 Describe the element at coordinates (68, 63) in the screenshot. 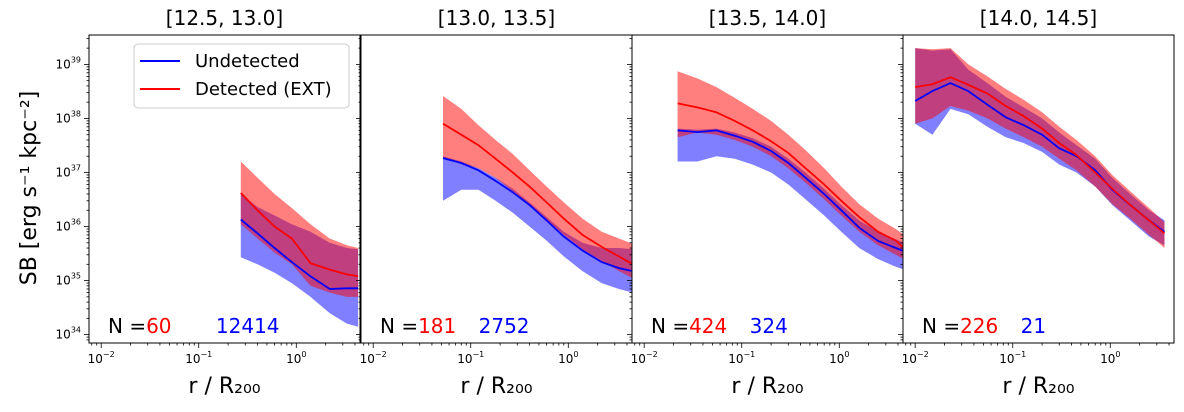

I see `y-tick-label: 1039` at that location.